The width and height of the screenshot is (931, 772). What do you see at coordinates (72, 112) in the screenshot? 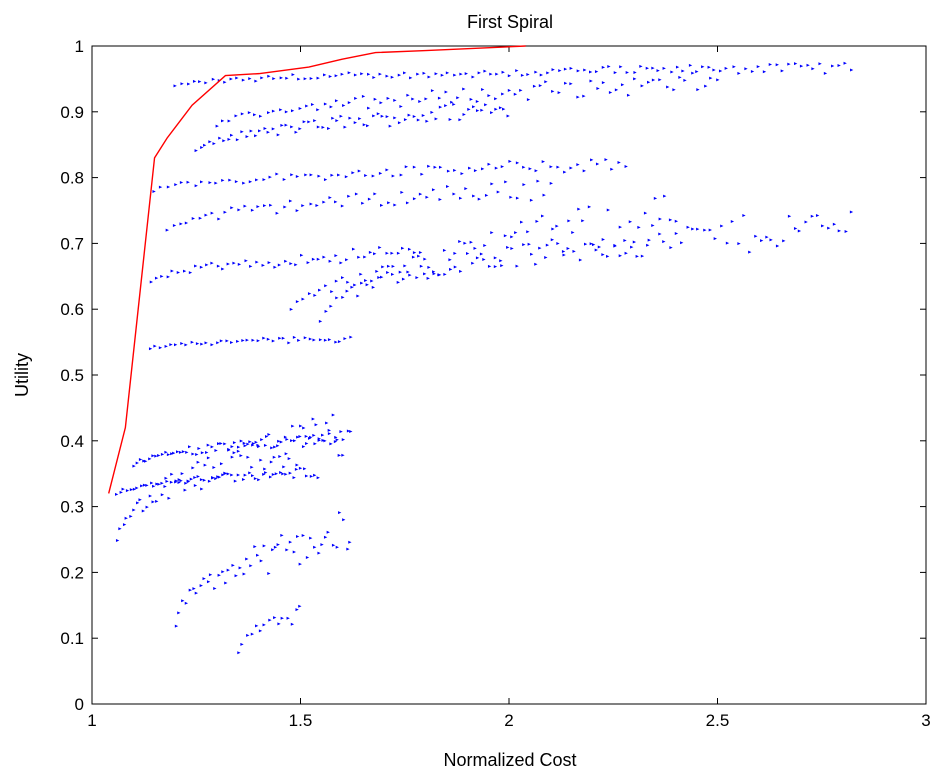
I see `y-tick-label: 0.9` at bounding box center [72, 112].